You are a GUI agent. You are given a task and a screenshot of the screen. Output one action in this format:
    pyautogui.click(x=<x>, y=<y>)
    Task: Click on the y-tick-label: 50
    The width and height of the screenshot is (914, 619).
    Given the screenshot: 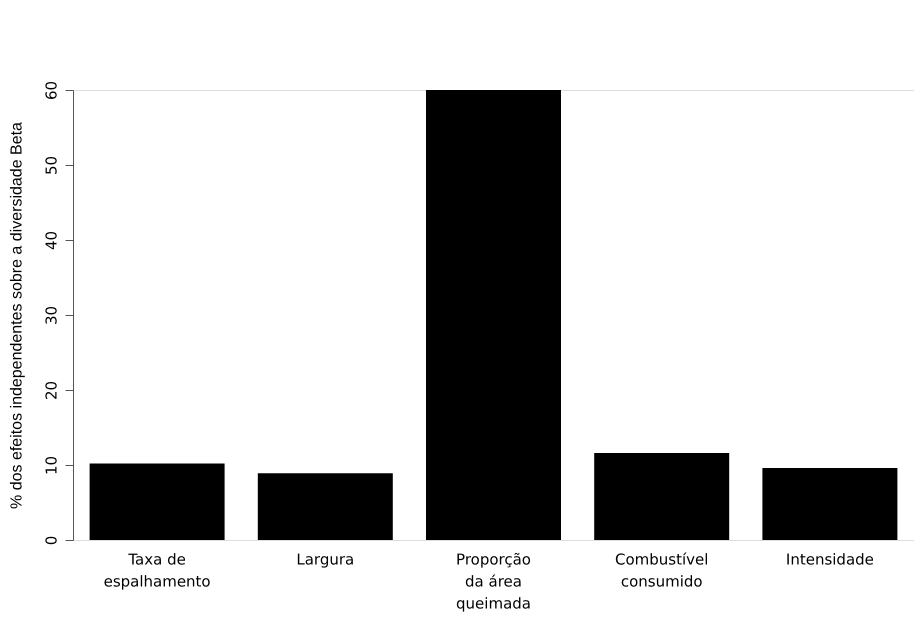 What is the action you would take?
    pyautogui.click(x=51, y=166)
    